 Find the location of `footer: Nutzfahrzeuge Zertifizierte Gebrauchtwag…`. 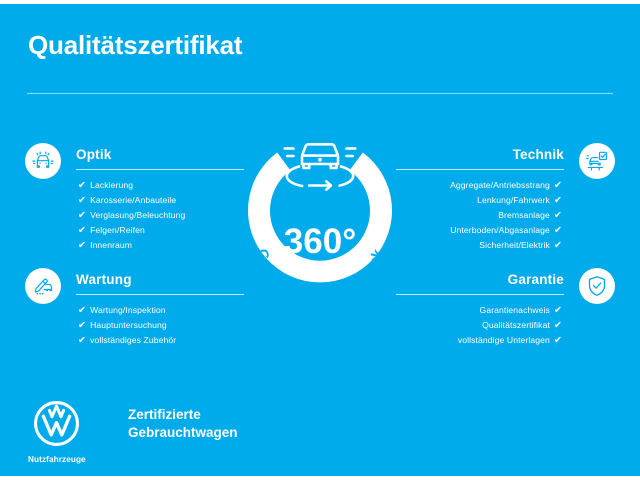

footer: Nutzfahrzeuge Zertifizierte Gebrauchtwag… is located at coordinates (133, 432).